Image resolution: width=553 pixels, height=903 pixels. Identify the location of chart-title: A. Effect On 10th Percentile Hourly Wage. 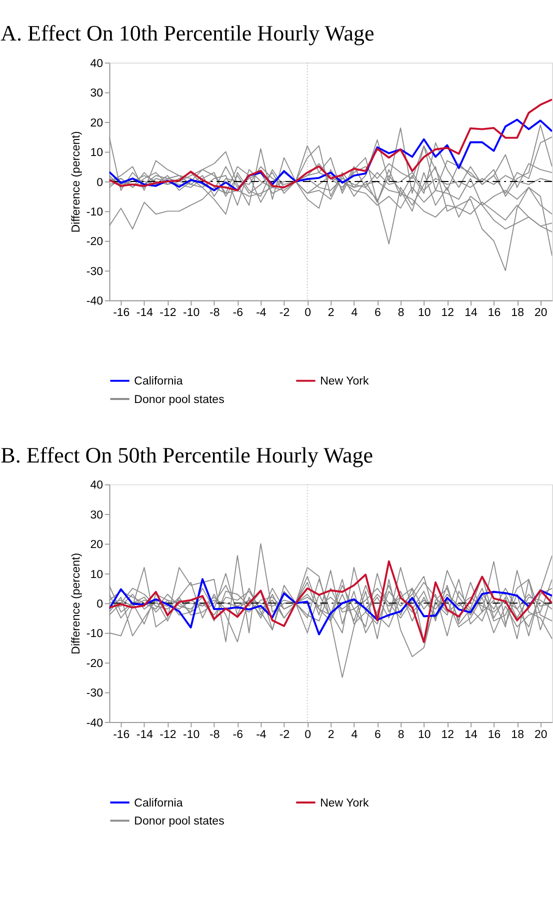
(187, 33).